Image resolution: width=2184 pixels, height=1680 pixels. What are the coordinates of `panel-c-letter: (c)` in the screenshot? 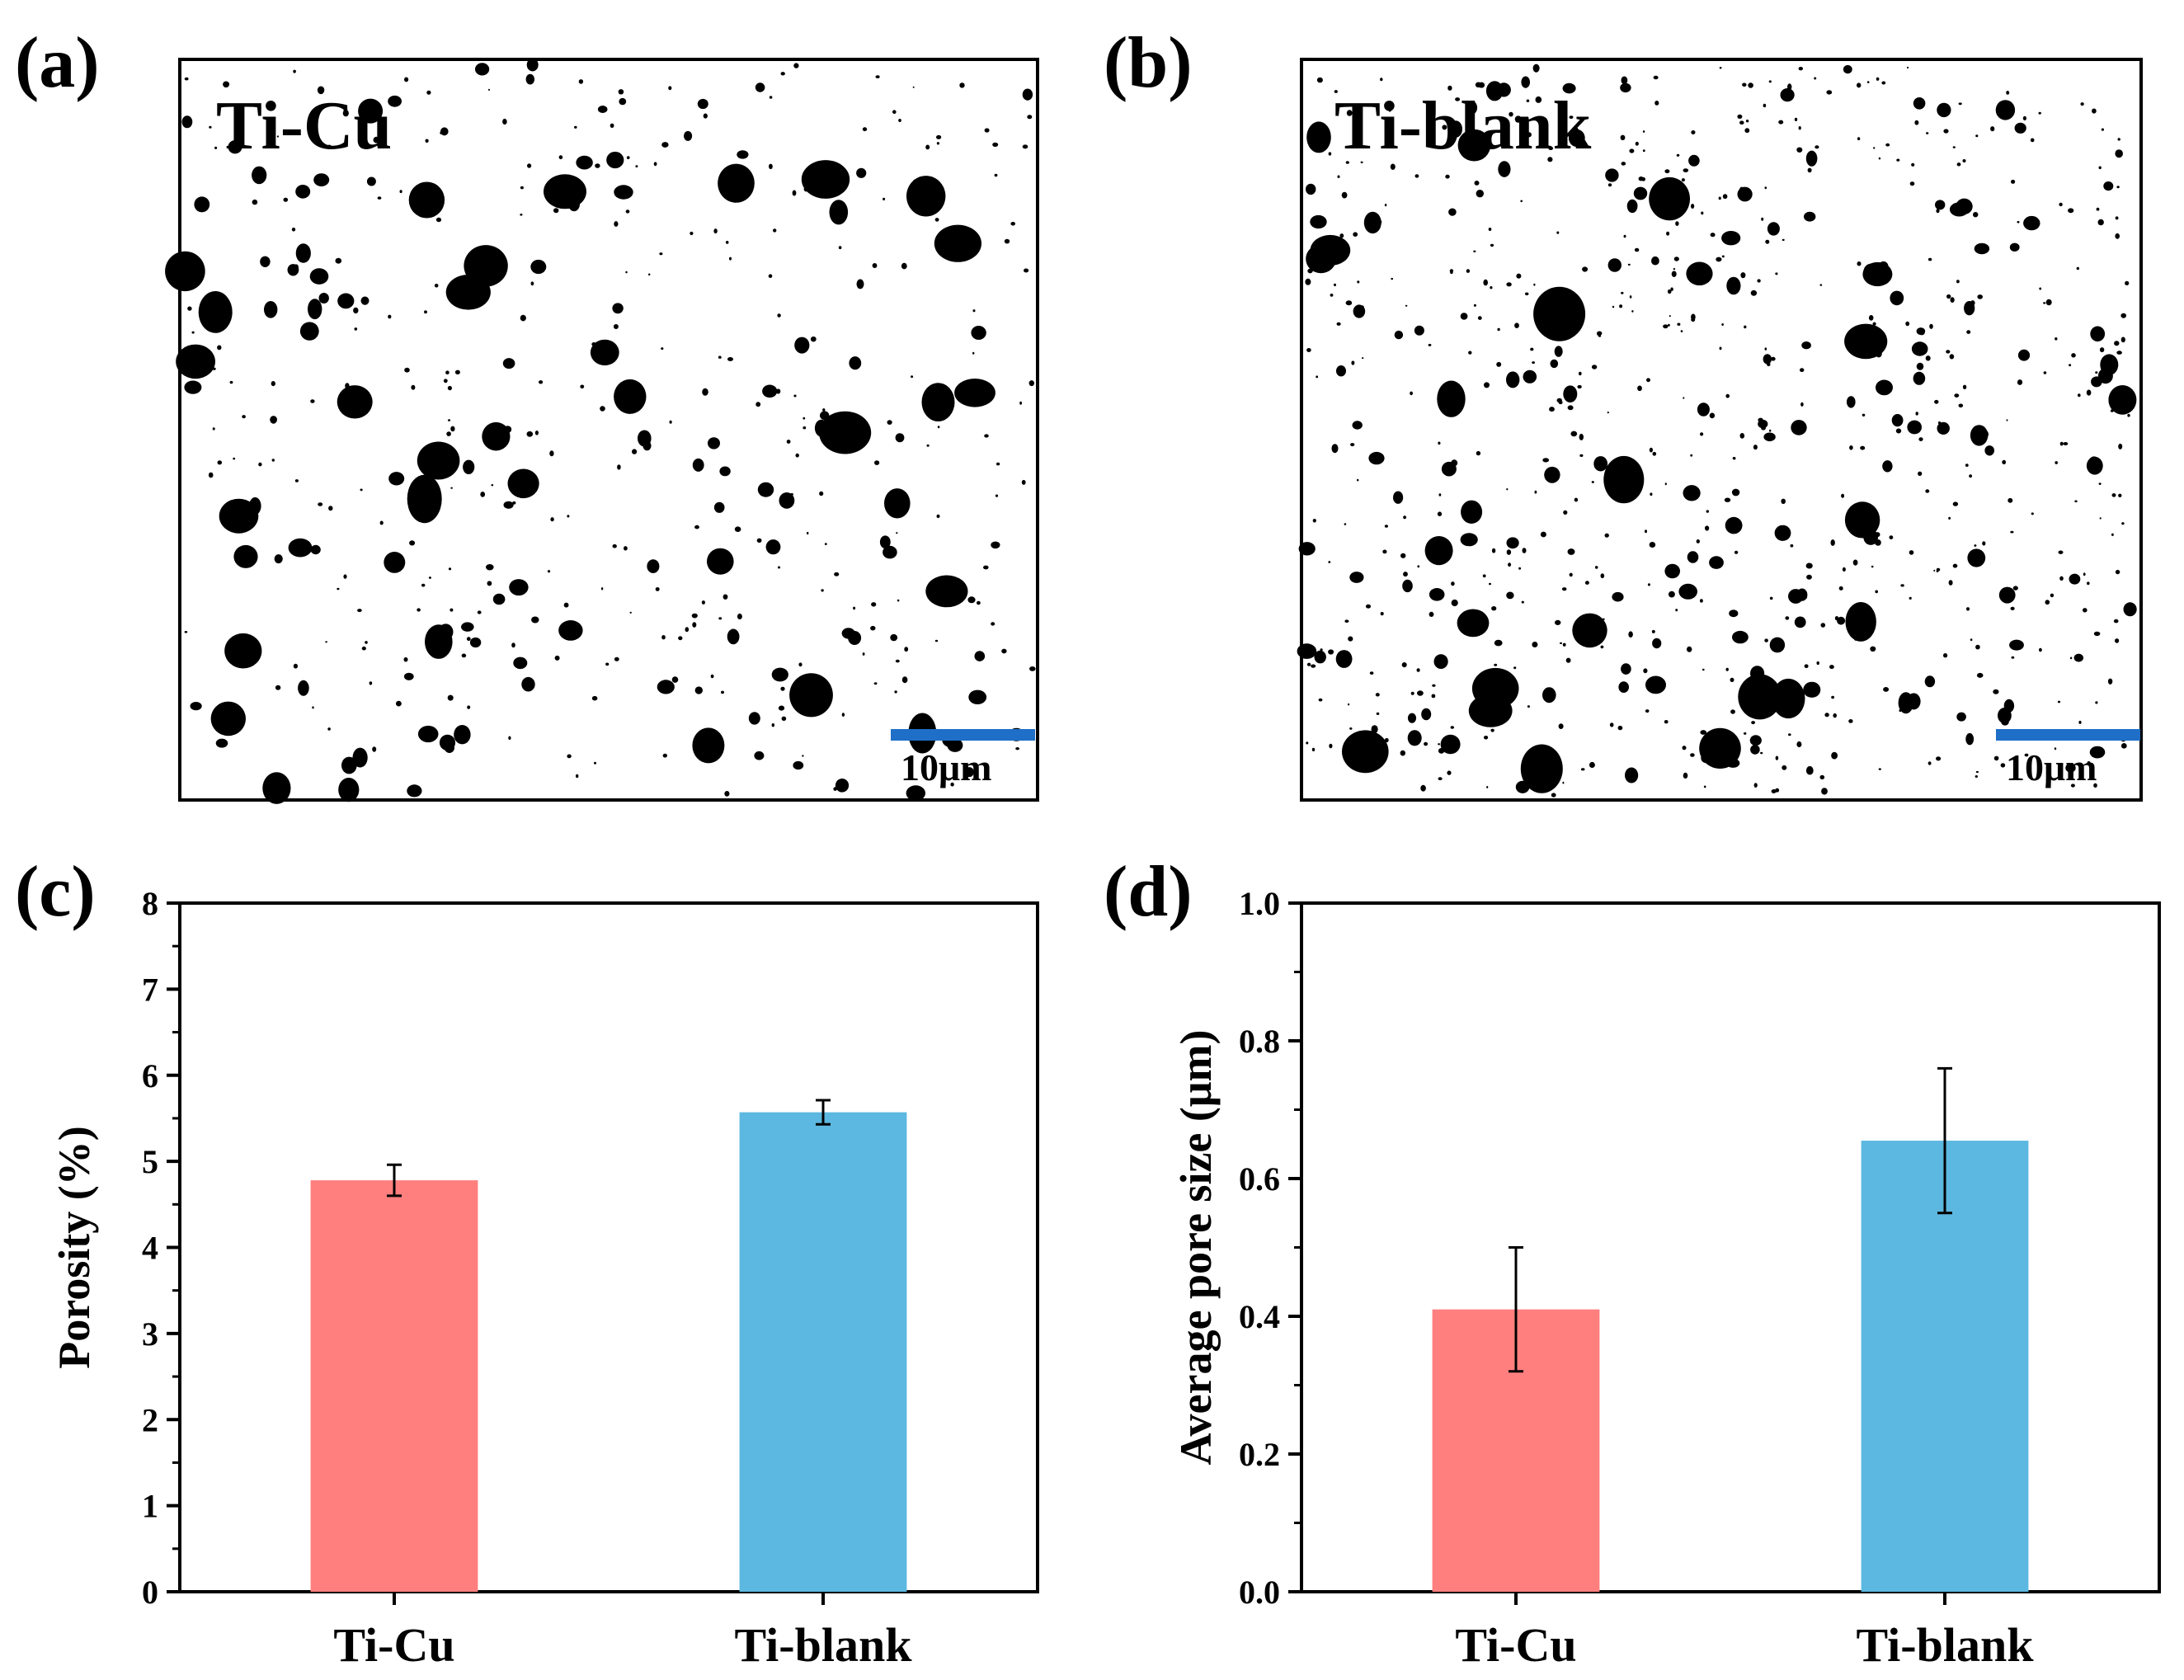 It's located at (55, 892).